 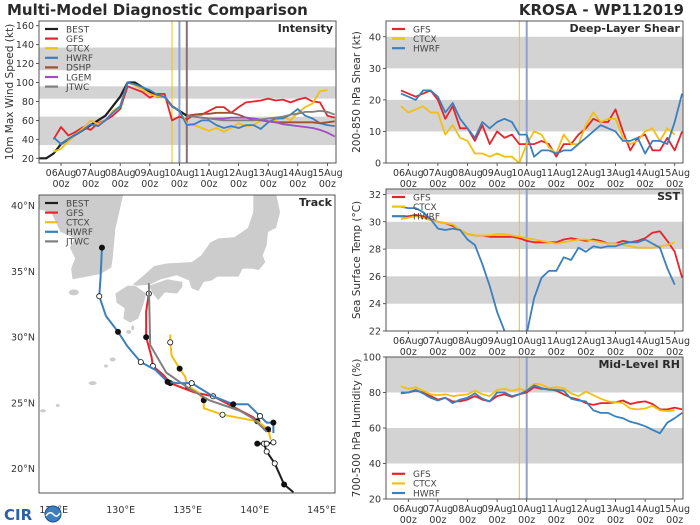 What do you see at coordinates (422, 475) in the screenshot?
I see `rh-legend-label: GFS` at bounding box center [422, 475].